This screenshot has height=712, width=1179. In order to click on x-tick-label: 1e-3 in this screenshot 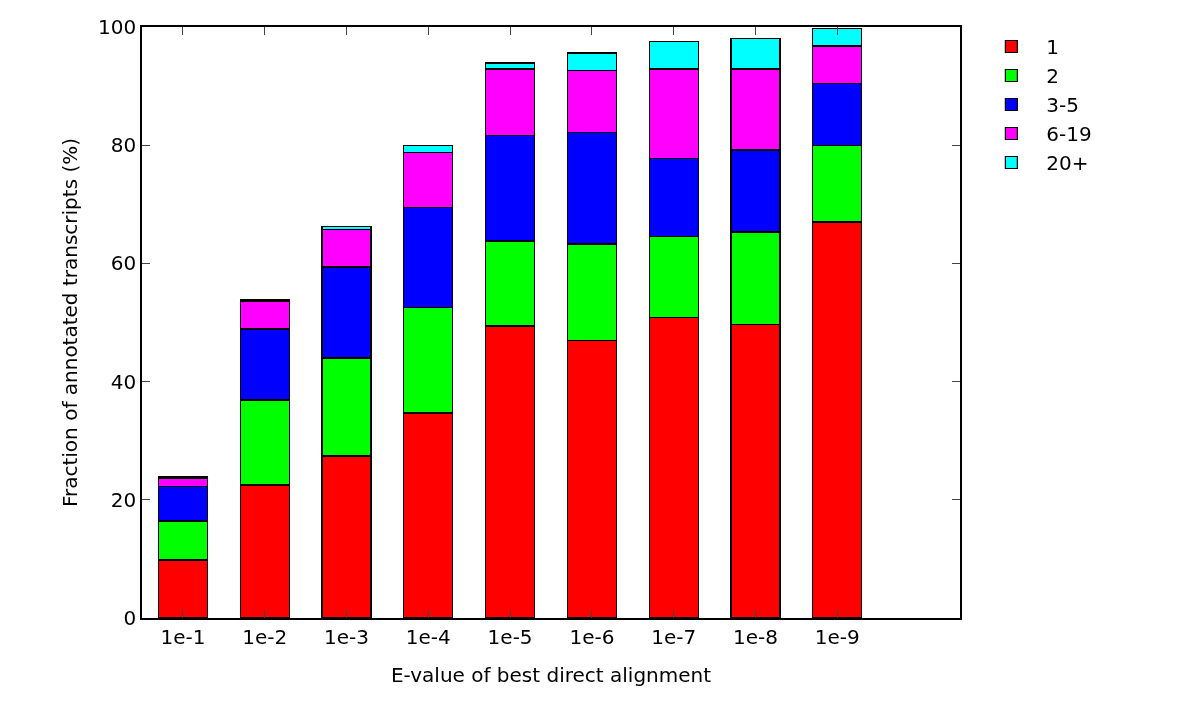, I will do `click(346, 636)`.